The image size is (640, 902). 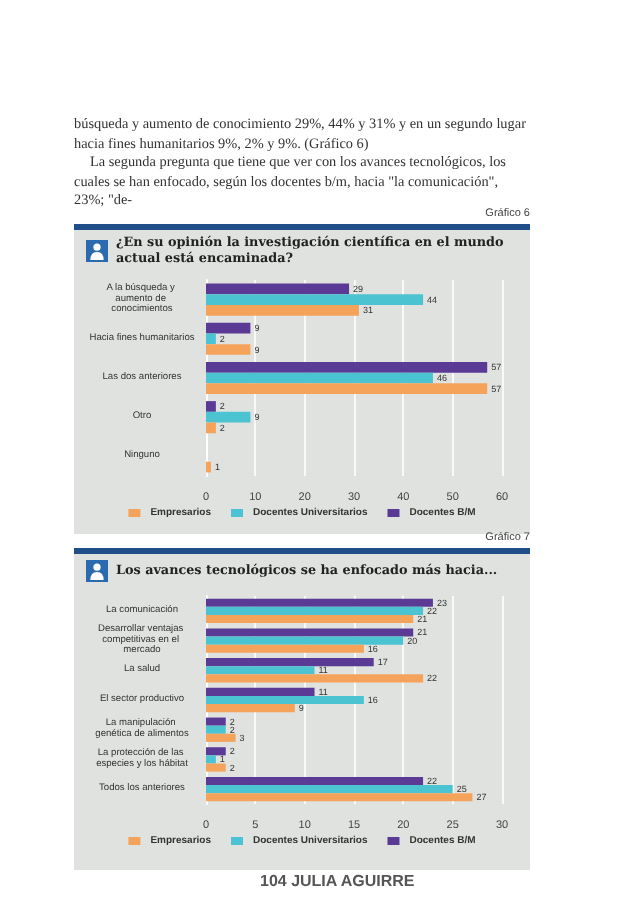 I want to click on text: 104 JULIA AGUIRRE, so click(x=337, y=881).